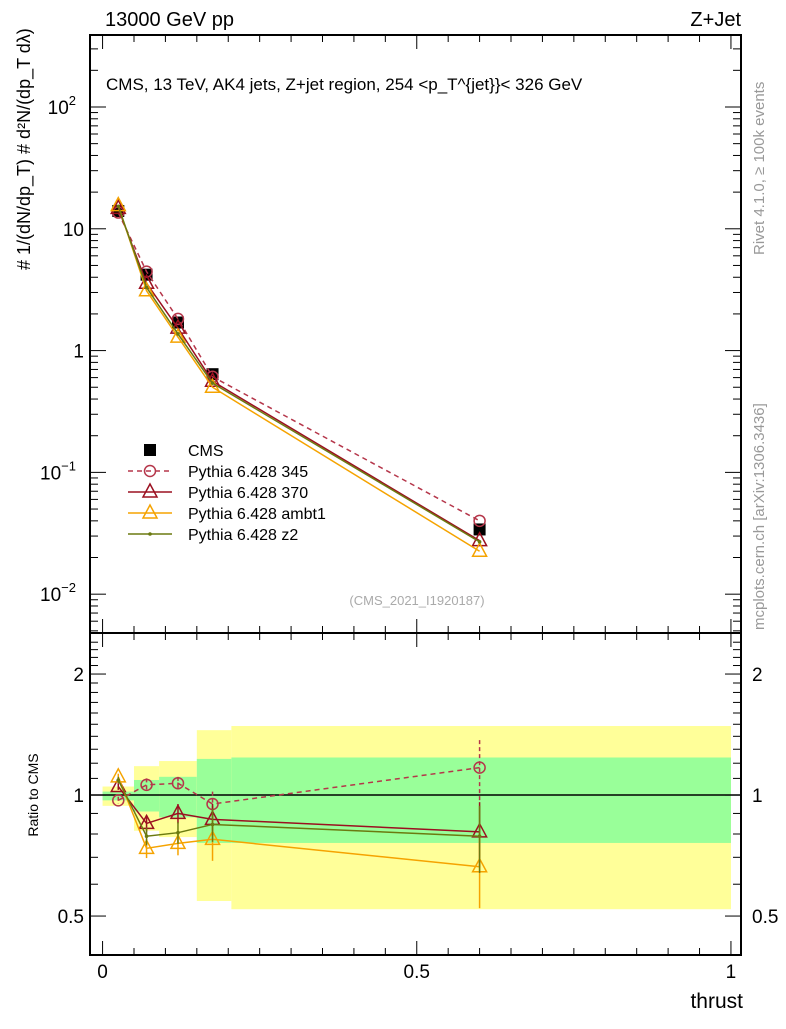 The image size is (786, 1029). I want to click on x-tick-label: 0.5, so click(417, 972).